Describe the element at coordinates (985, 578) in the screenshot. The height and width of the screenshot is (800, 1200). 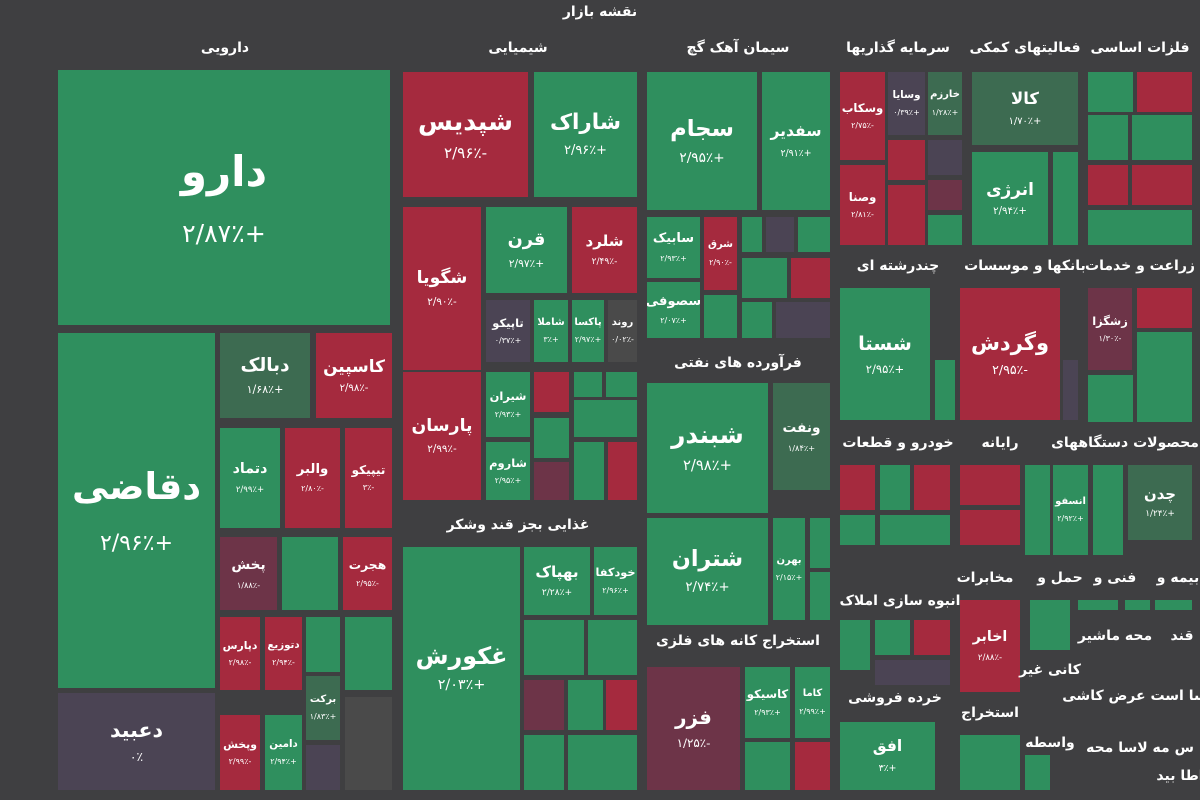
I see `sector-title: مخابرات` at that location.